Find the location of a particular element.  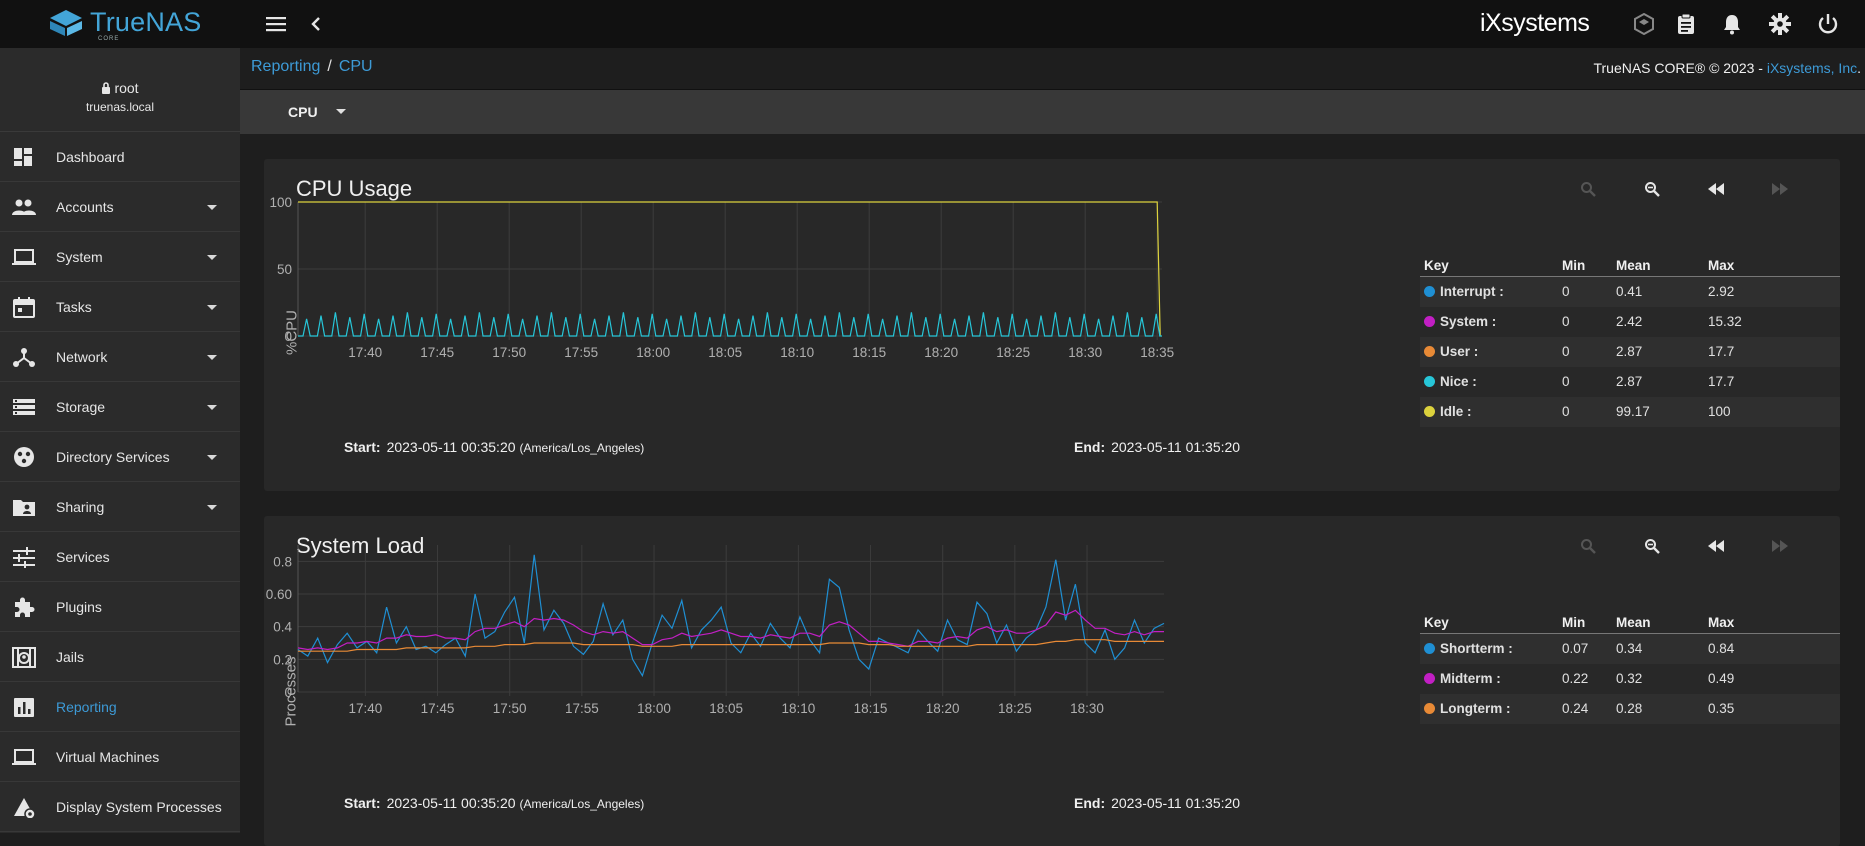

report-type-select: CPU is located at coordinates (303, 112).